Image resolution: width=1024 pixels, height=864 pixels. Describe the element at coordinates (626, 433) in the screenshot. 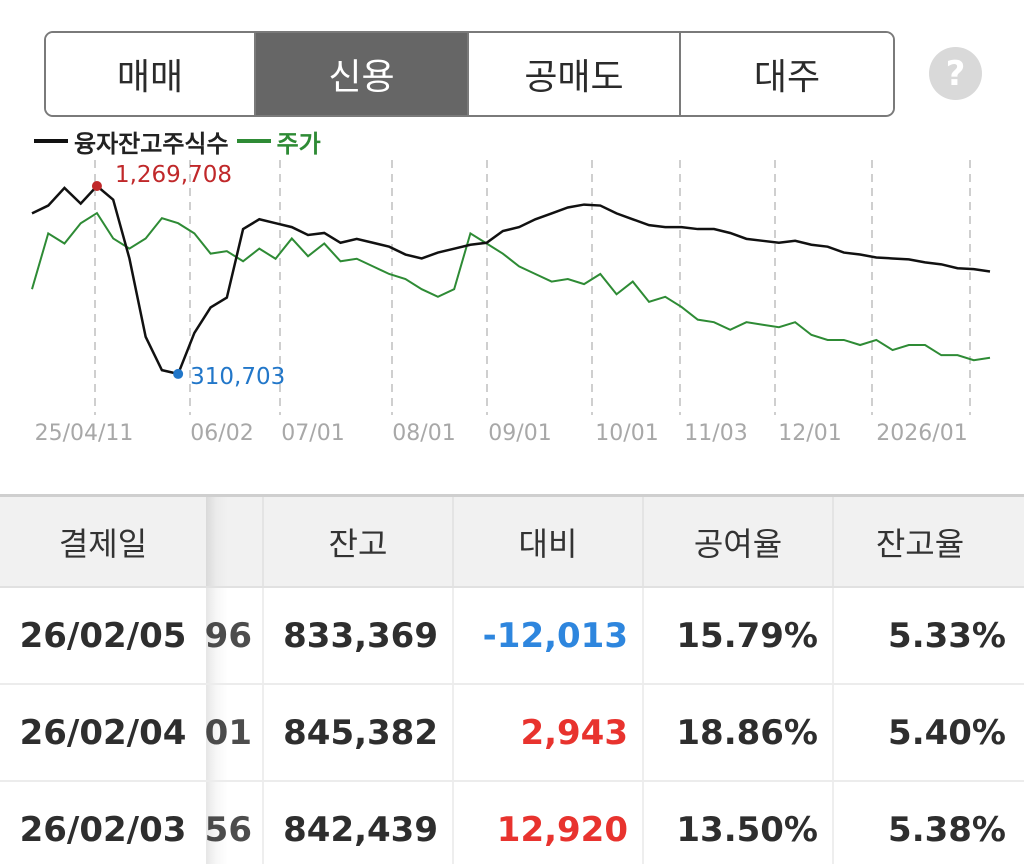

I see `x-tick-label: 10/01` at that location.